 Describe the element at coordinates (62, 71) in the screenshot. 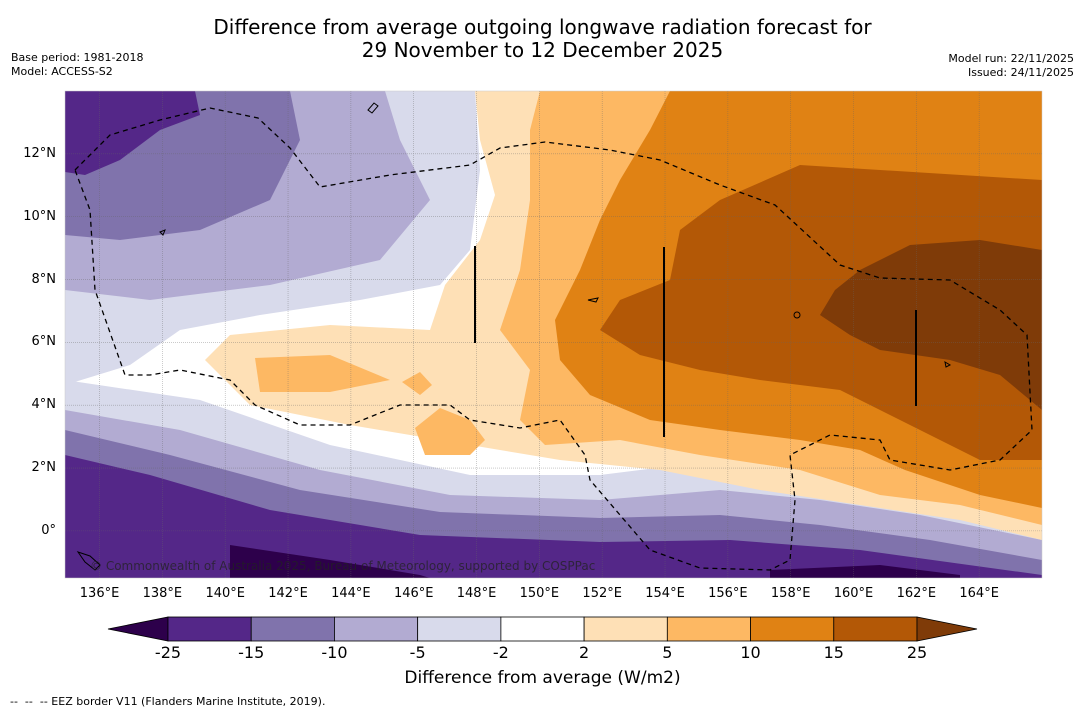

I see `model-text: Model: ACCESS-S2` at that location.